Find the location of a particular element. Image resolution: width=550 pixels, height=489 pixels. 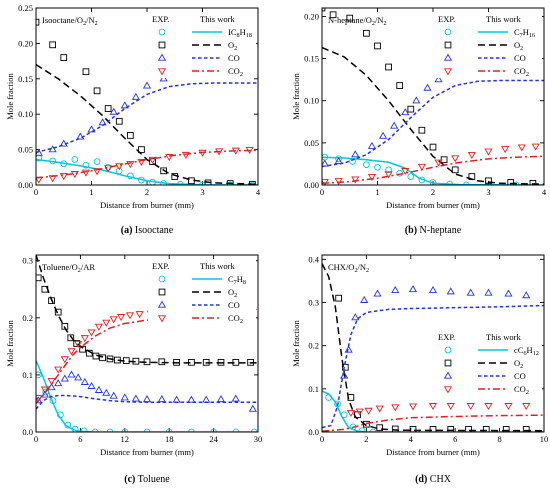

x-tick-label: 8 is located at coordinates (499, 439).